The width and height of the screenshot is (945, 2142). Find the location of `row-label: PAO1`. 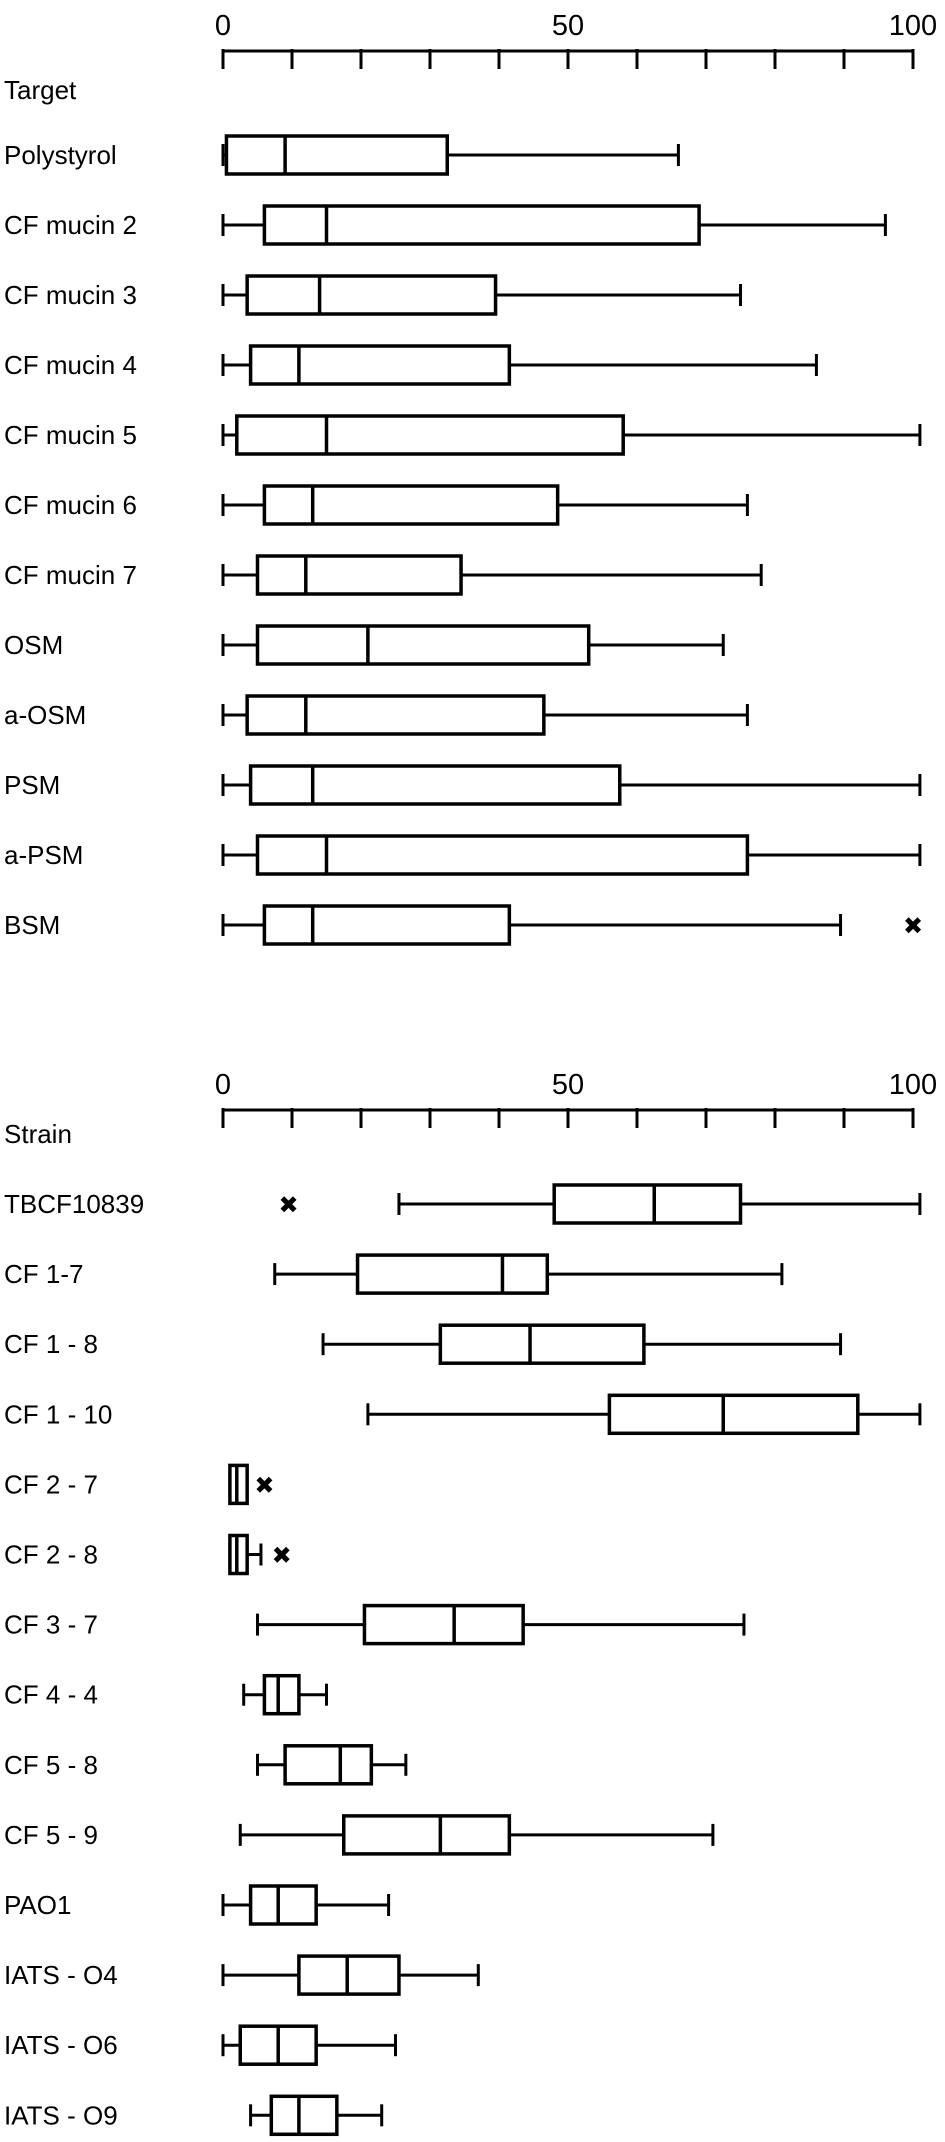

row-label: PAO1 is located at coordinates (37, 1905).